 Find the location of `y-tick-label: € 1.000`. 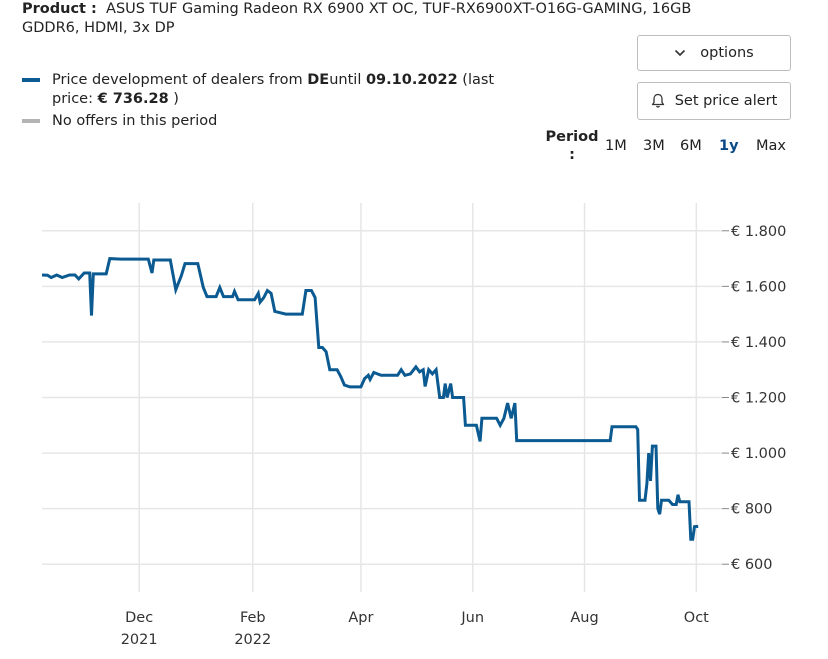

y-tick-label: € 1.000 is located at coordinates (758, 454).